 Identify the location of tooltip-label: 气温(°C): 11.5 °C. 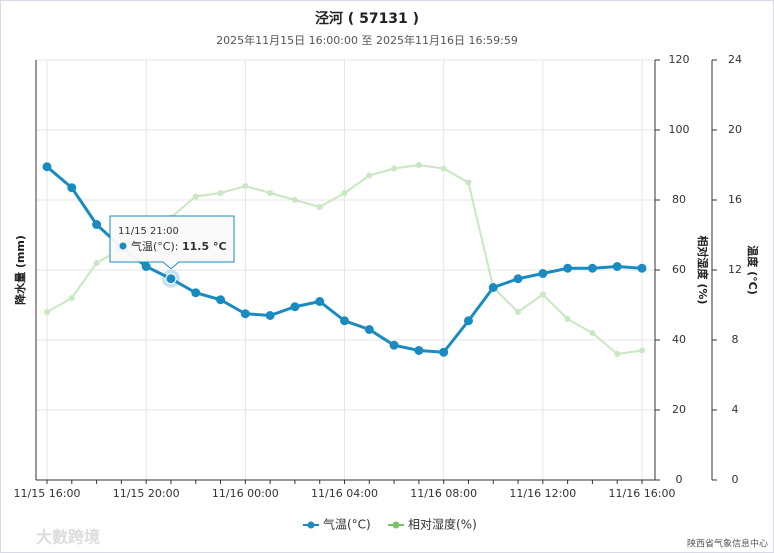
(179, 246).